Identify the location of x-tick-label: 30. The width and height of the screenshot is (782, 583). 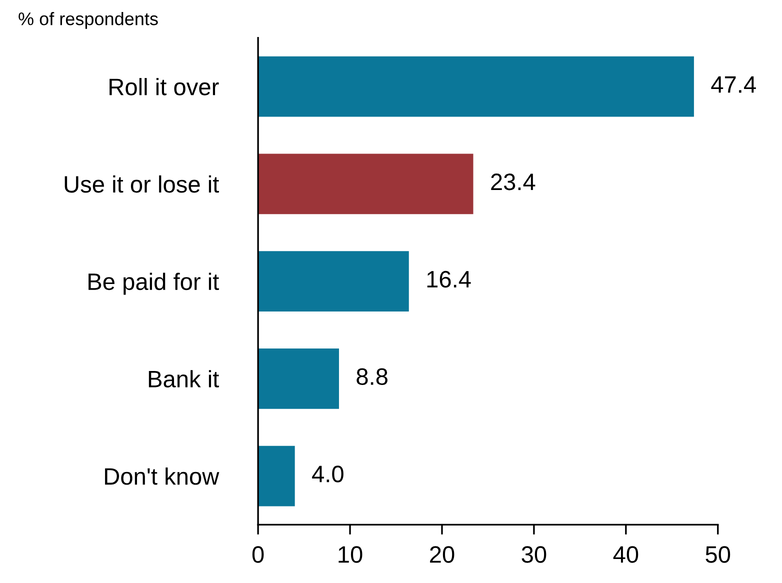
(534, 554).